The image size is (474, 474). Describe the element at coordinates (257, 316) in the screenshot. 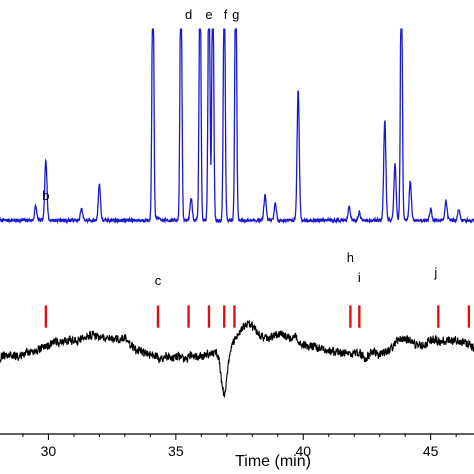

I see `markers-group` at that location.